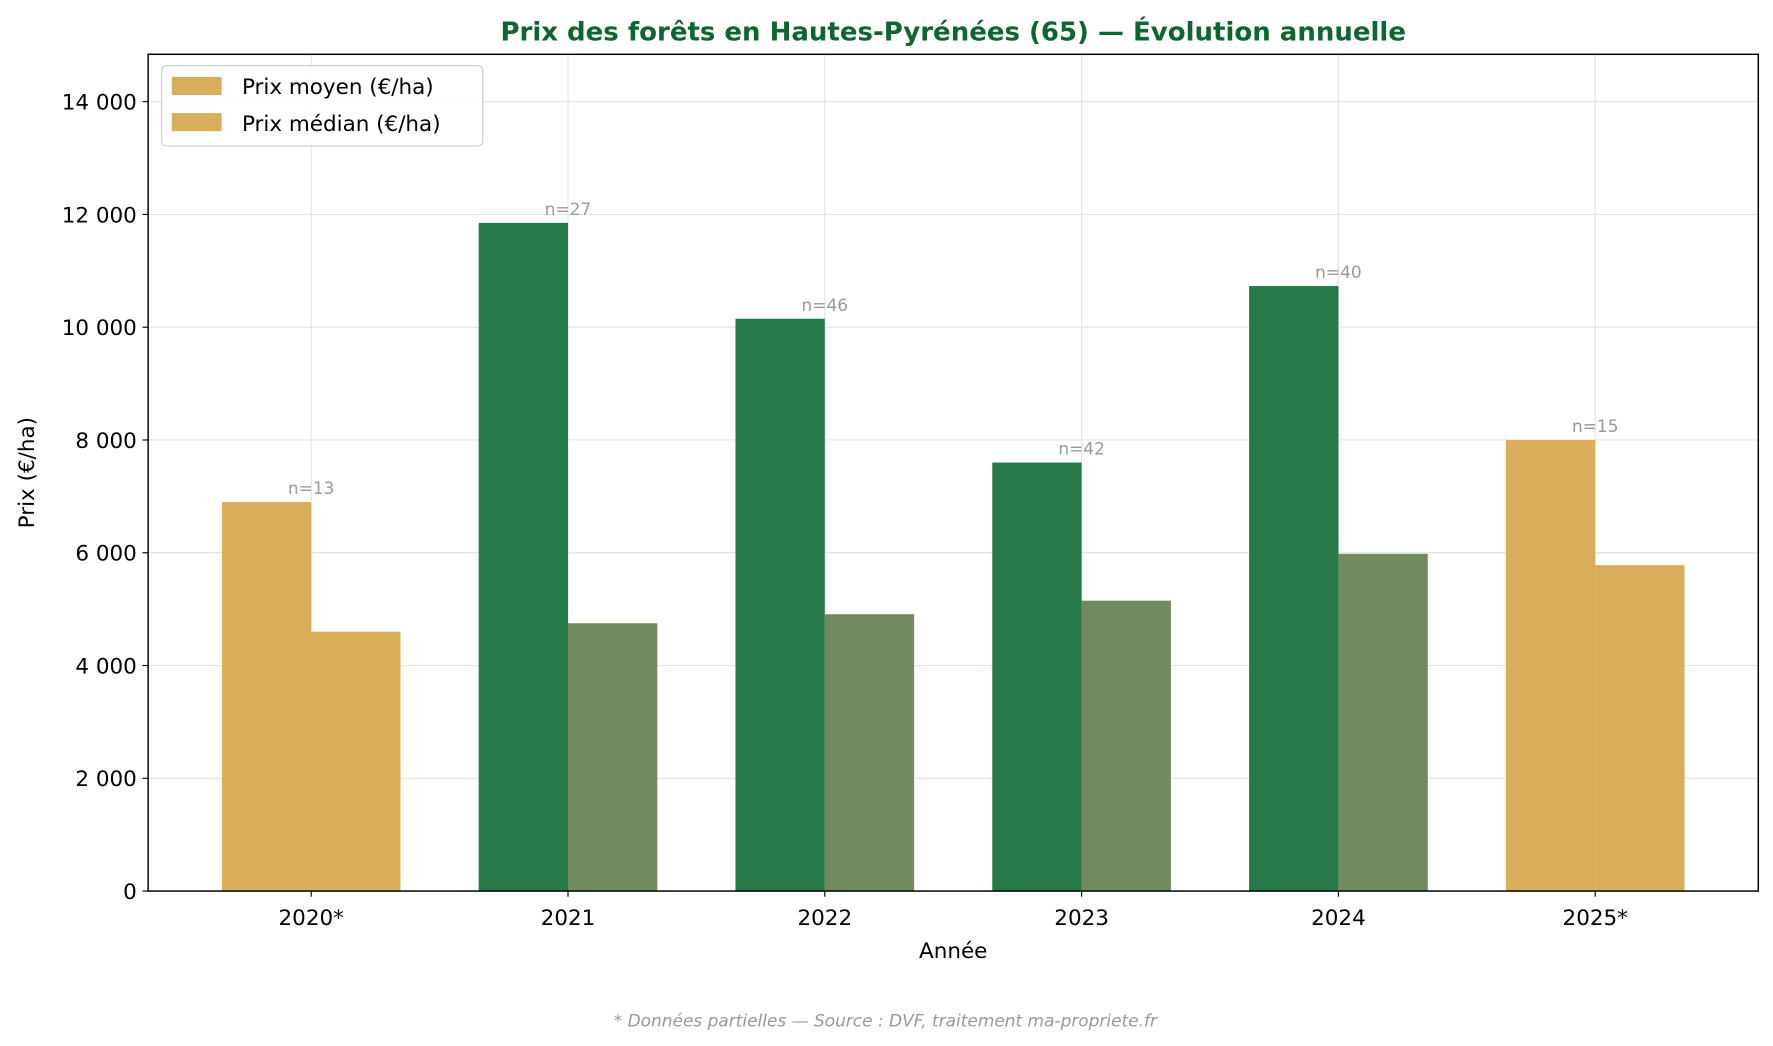 This screenshot has width=1773, height=1046. I want to click on x-tick-label: 2024, so click(1338, 918).